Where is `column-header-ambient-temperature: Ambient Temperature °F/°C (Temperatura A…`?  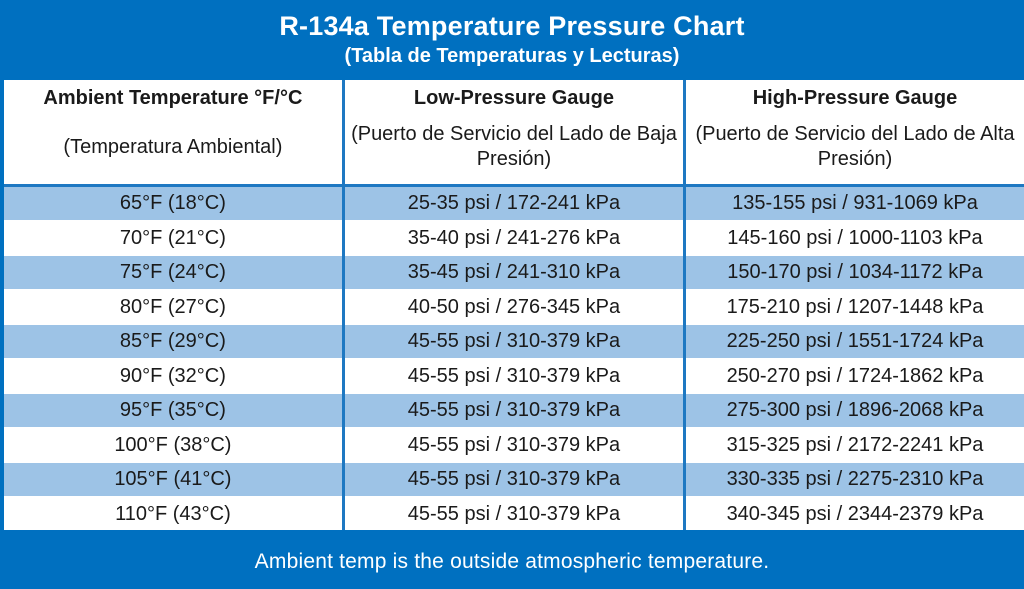 column-header-ambient-temperature: Ambient Temperature °F/°C (Temperatura A… is located at coordinates (172, 131).